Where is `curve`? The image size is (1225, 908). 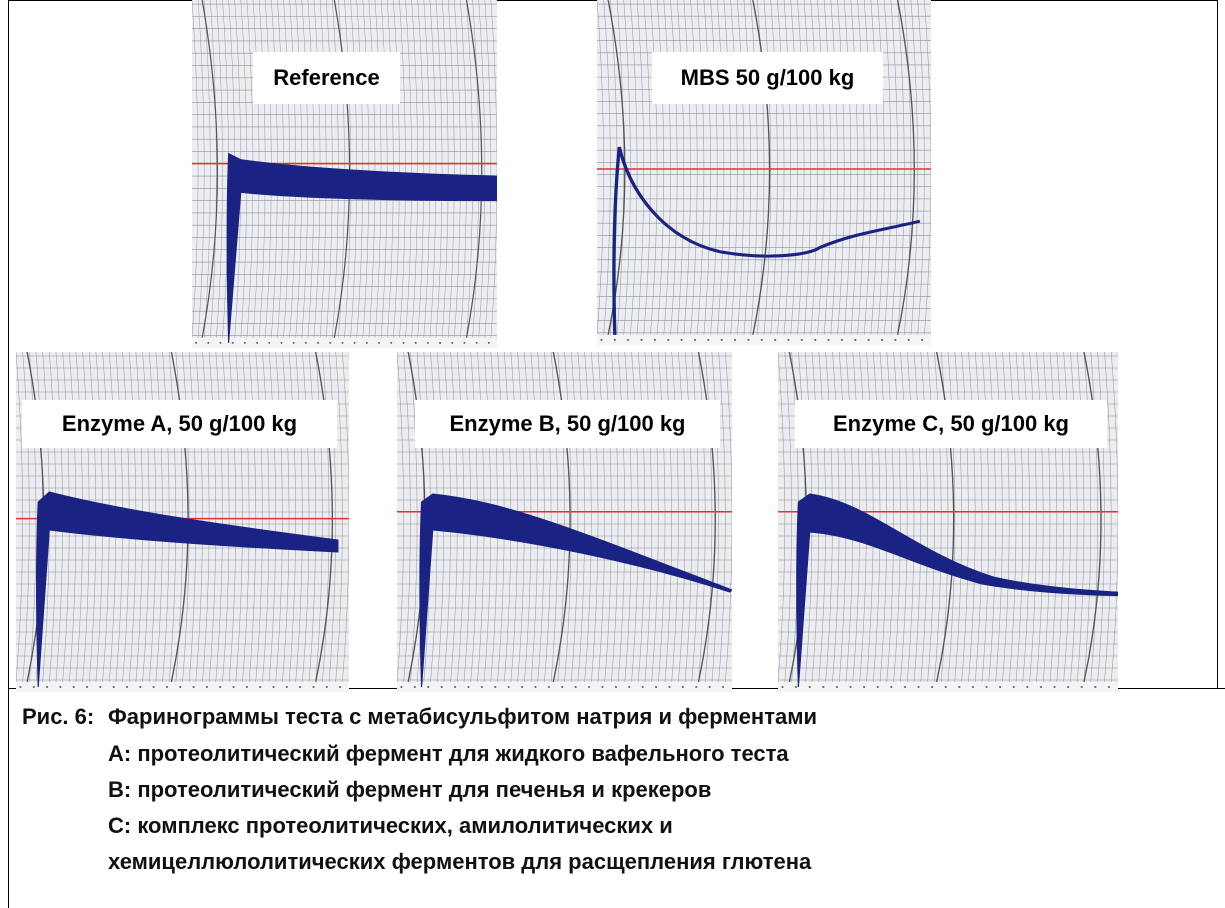
curve is located at coordinates (766, 240).